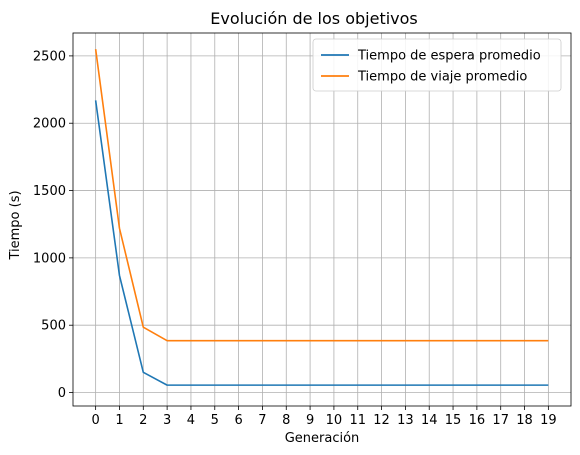 Image resolution: width=580 pixels, height=455 pixels. What do you see at coordinates (334, 420) in the screenshot?
I see `x-tick-label: 10` at bounding box center [334, 420].